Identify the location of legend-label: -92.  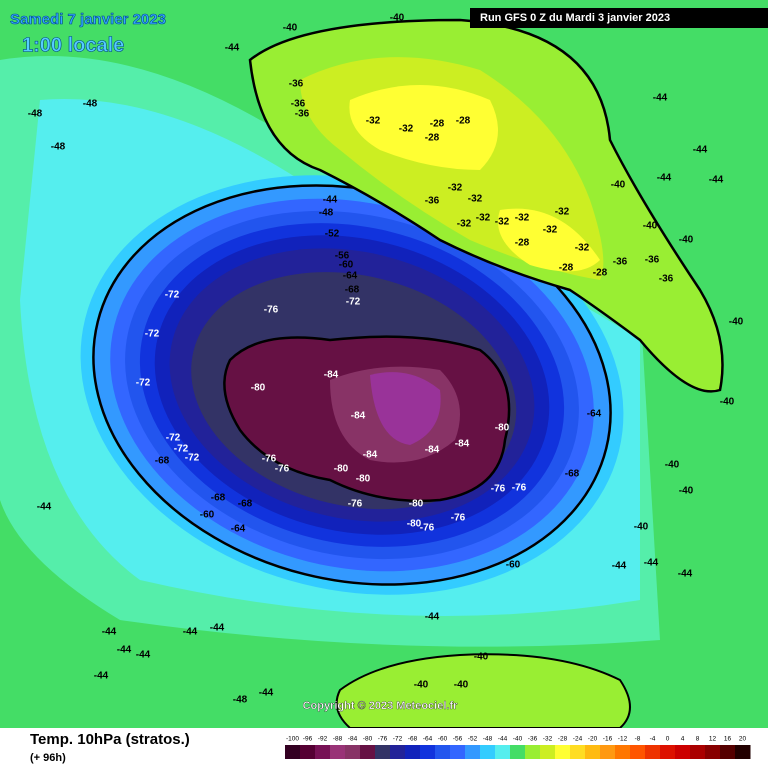
(323, 739).